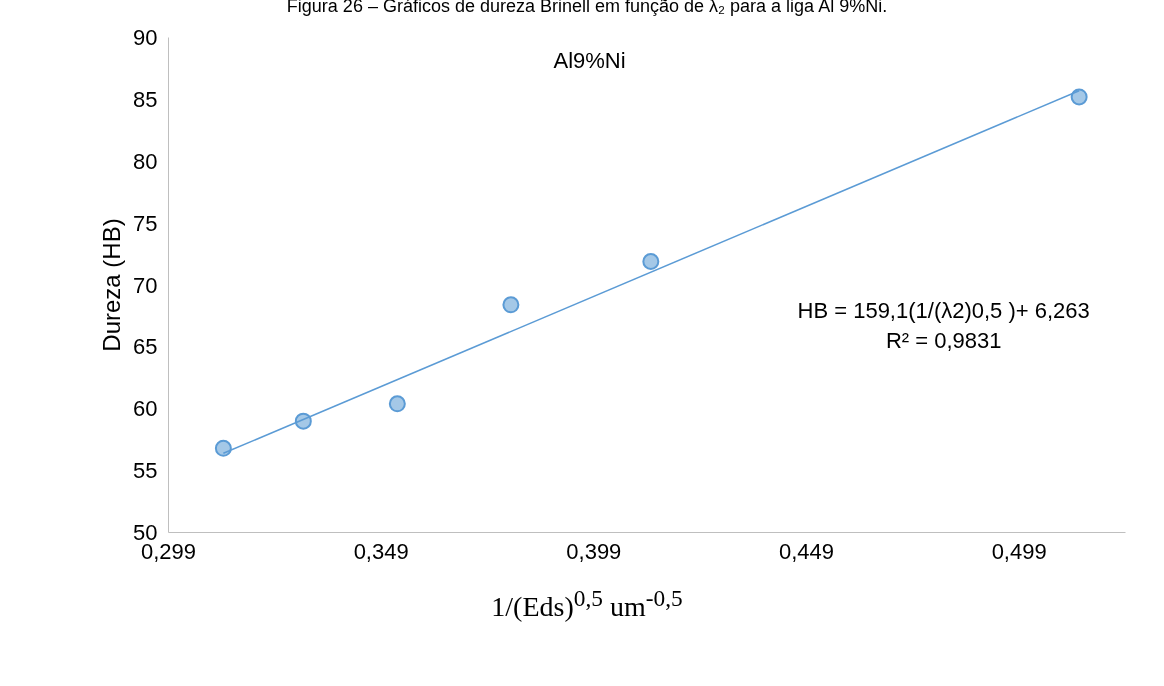 Image resolution: width=1164 pixels, height=686 pixels. I want to click on x-tick-label: 0,499, so click(1019, 551).